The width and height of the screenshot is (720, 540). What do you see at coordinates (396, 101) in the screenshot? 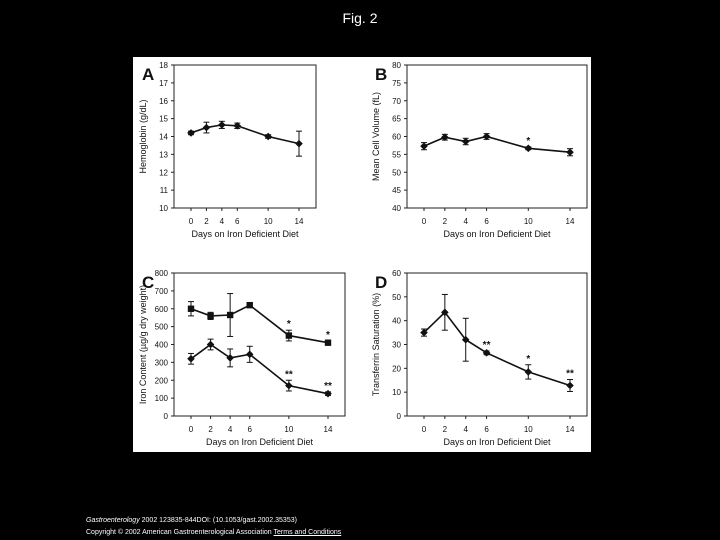
I see `y-tick-label: 70` at bounding box center [396, 101].